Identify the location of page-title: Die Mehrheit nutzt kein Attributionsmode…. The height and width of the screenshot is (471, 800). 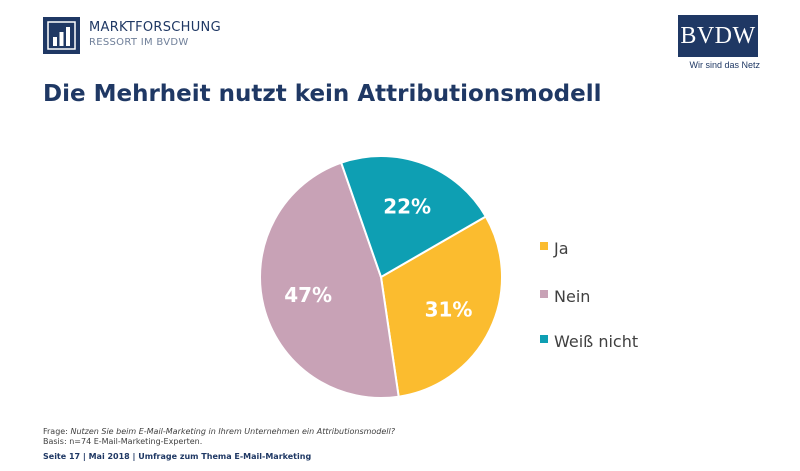
(322, 94).